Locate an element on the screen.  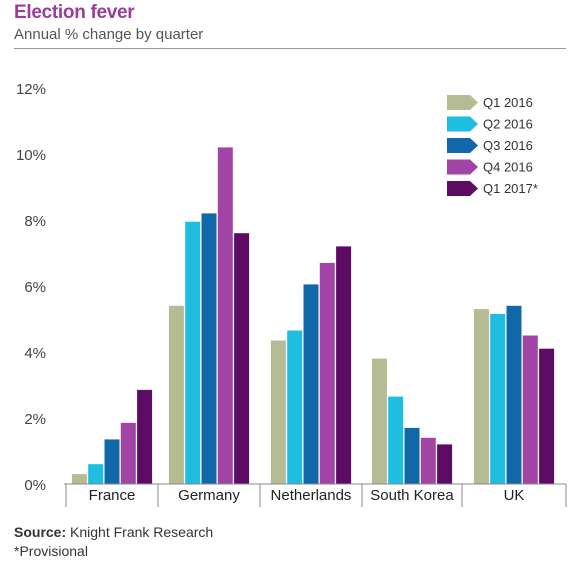
y-tick-label: 0% is located at coordinates (35, 485).